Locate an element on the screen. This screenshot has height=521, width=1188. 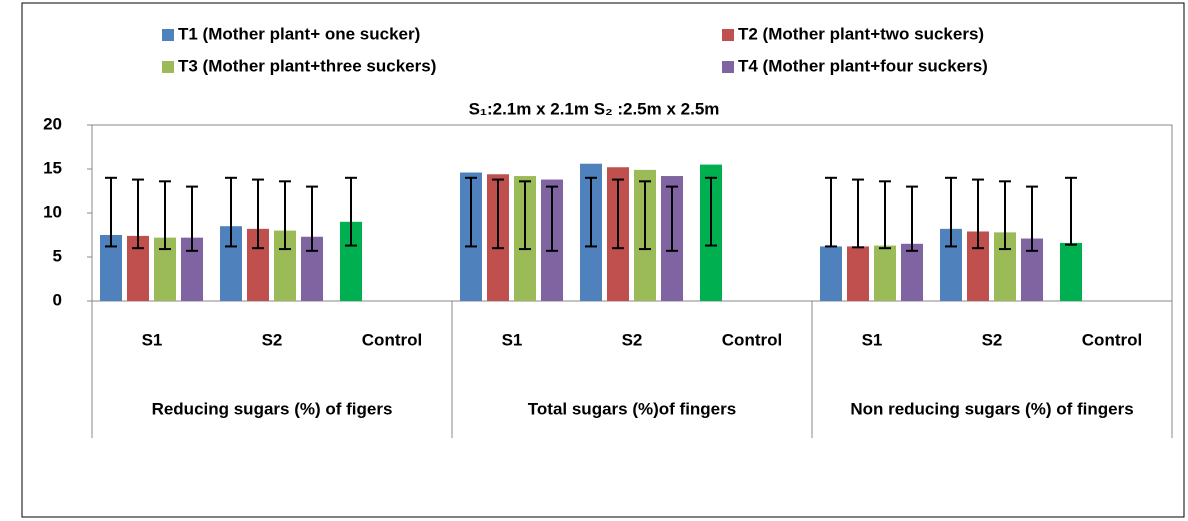
legend-label: T1 (Mother plant+ one sucker) is located at coordinates (299, 33).